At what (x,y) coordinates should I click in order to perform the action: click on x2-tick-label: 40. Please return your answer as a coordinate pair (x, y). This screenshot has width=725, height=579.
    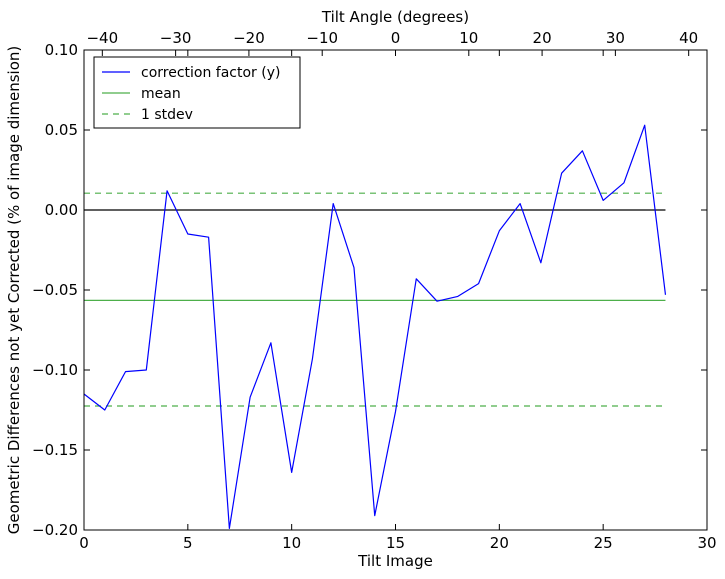
    Looking at the image, I should click on (688, 38).